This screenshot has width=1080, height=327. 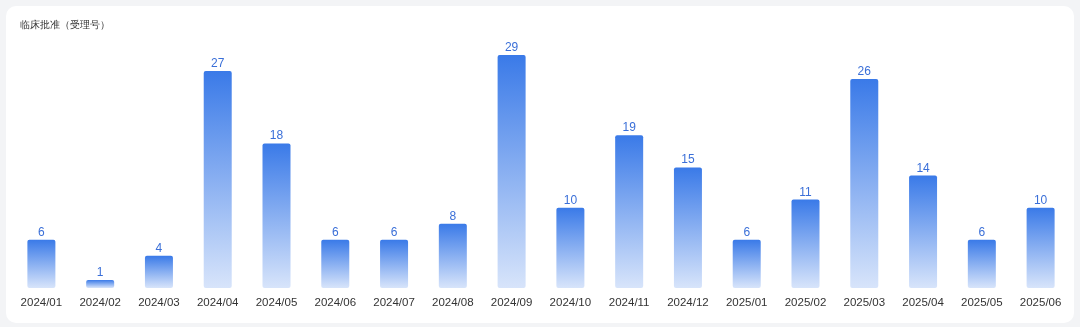 I want to click on x-tick-label: 2024/09, so click(x=511, y=302).